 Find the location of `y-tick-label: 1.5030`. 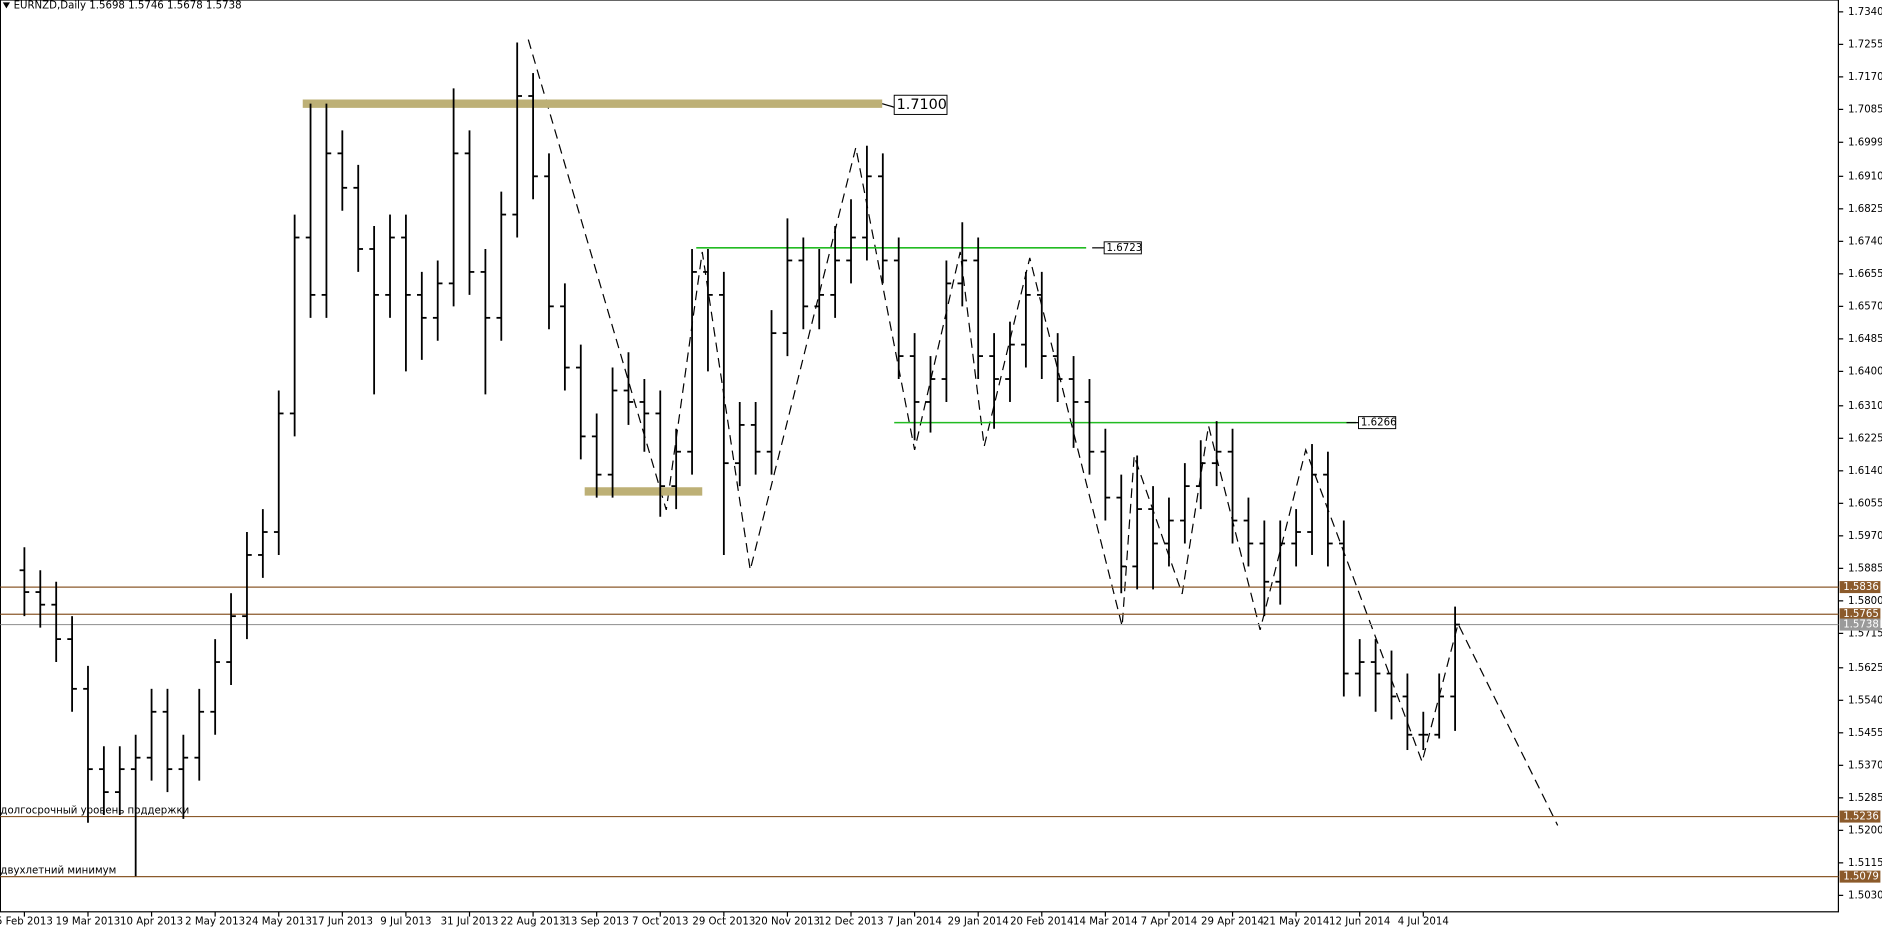

y-tick-label: 1.5030 is located at coordinates (1865, 895).